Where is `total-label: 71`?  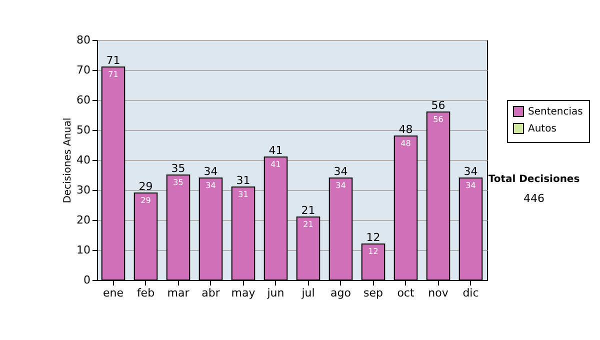
total-label: 71 is located at coordinates (113, 60).